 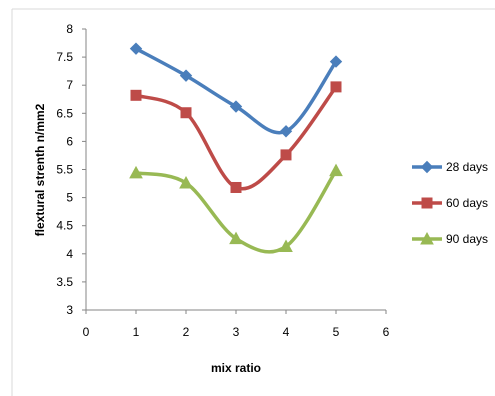 What do you see at coordinates (467, 167) in the screenshot?
I see `legend-label: 28 days` at bounding box center [467, 167].